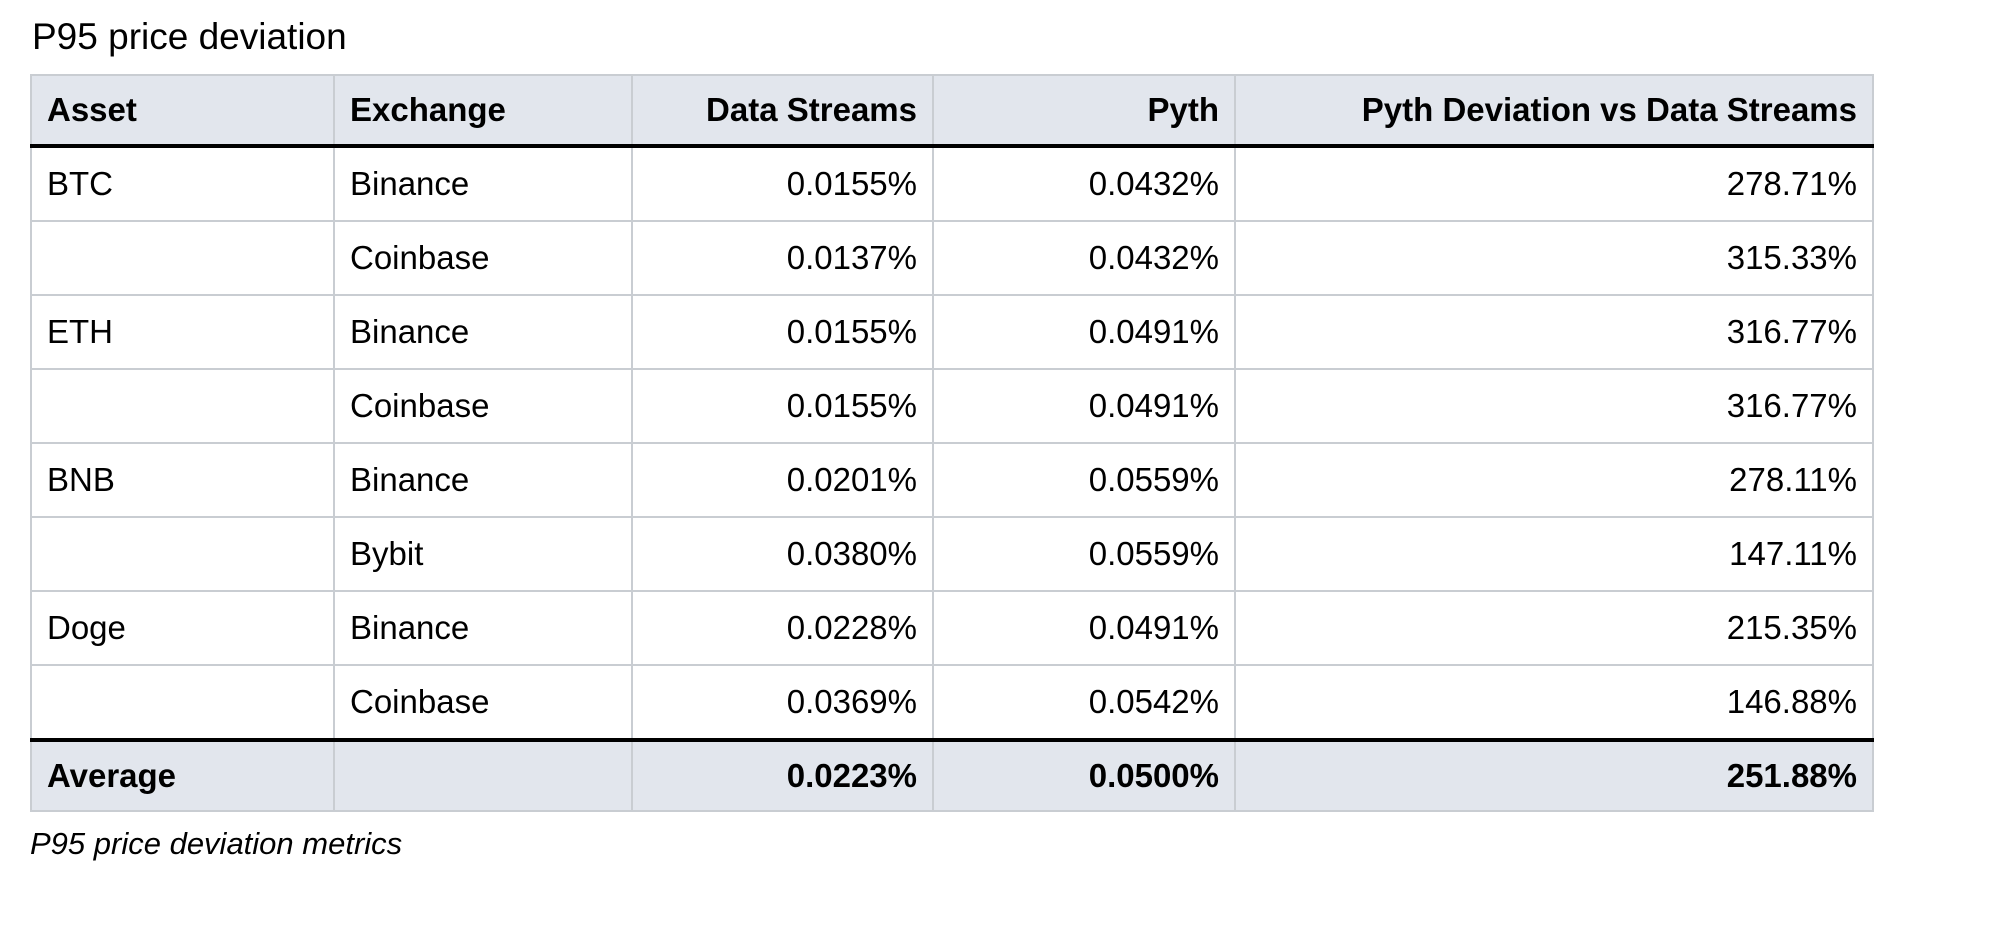  I want to click on table-row: Coinbase 0.0369% 0.0542% 146.88%, so click(952, 702).